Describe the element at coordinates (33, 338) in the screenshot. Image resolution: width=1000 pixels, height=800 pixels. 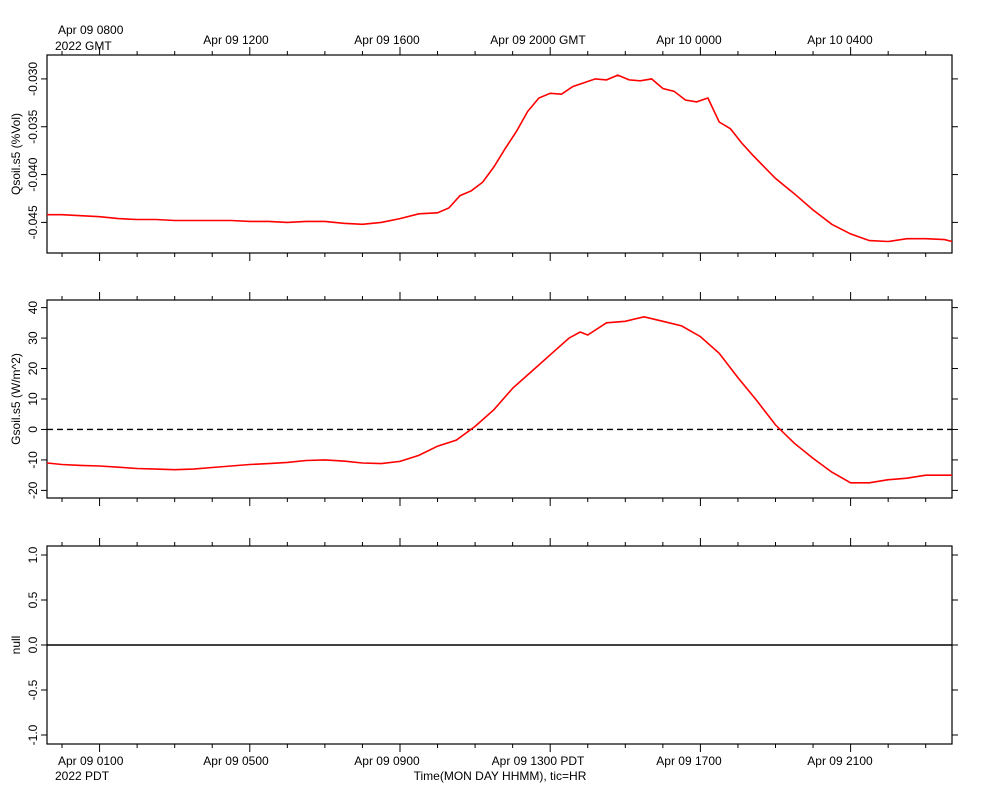
I see `y-tick-label: 30` at that location.